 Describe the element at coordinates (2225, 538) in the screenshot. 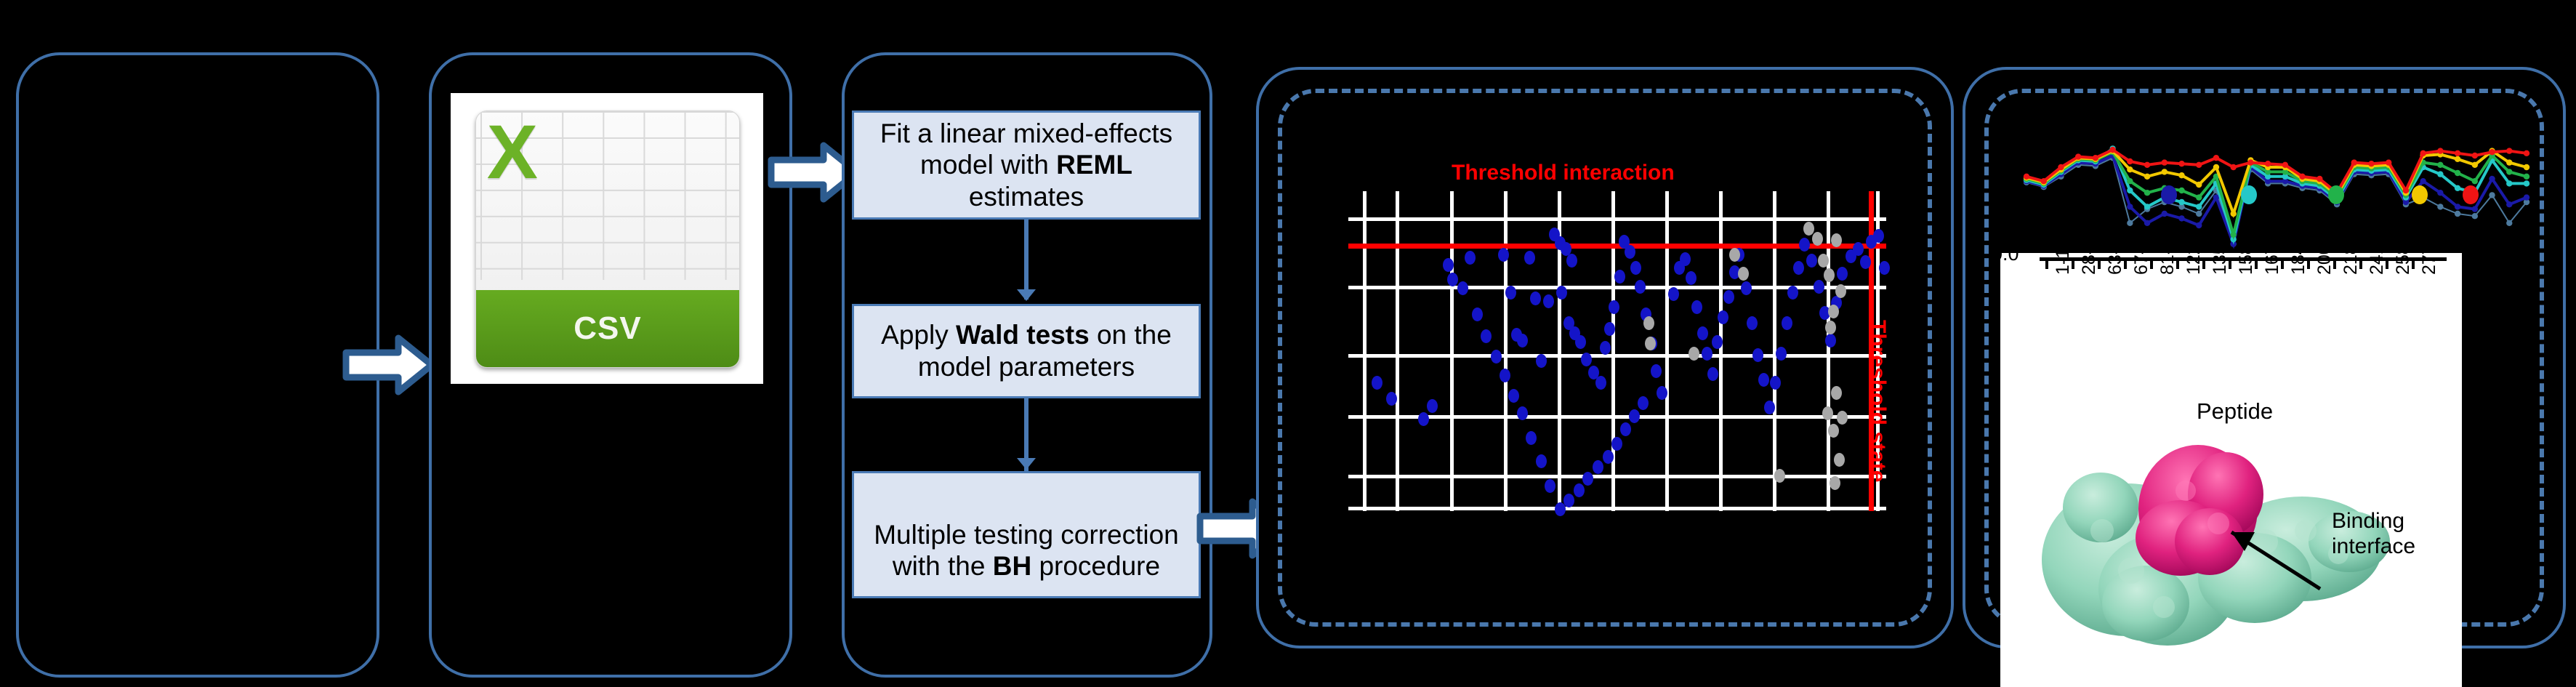

I see `protein-structure-image` at that location.